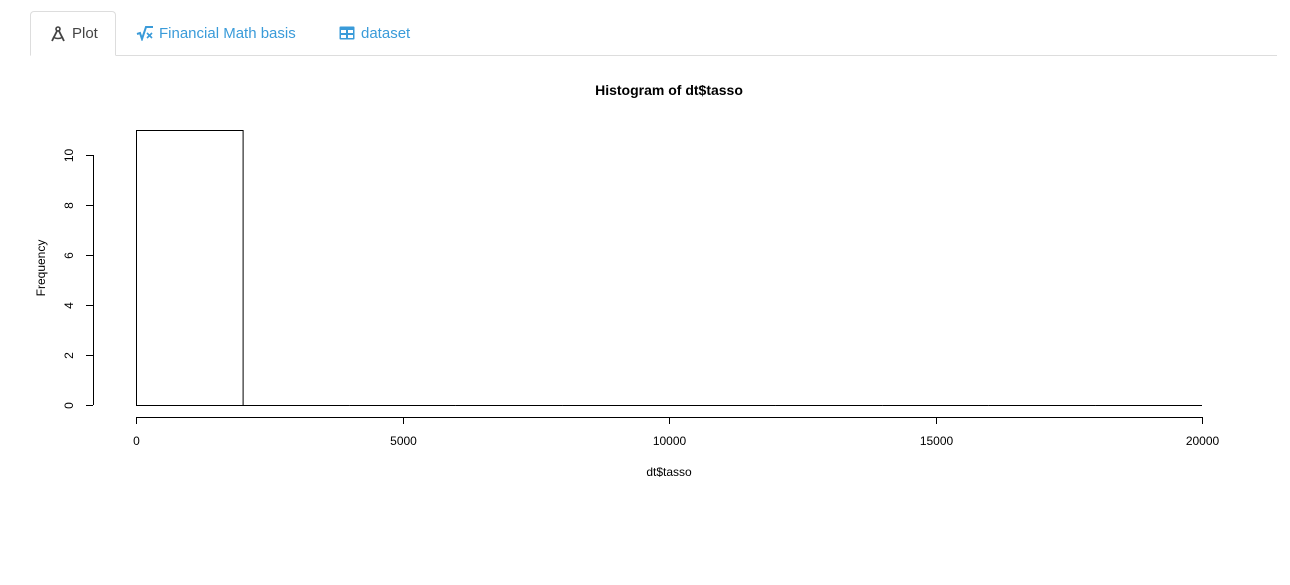 This screenshot has height=585, width=1290. I want to click on x-tick-label-0: 0, so click(136, 441).